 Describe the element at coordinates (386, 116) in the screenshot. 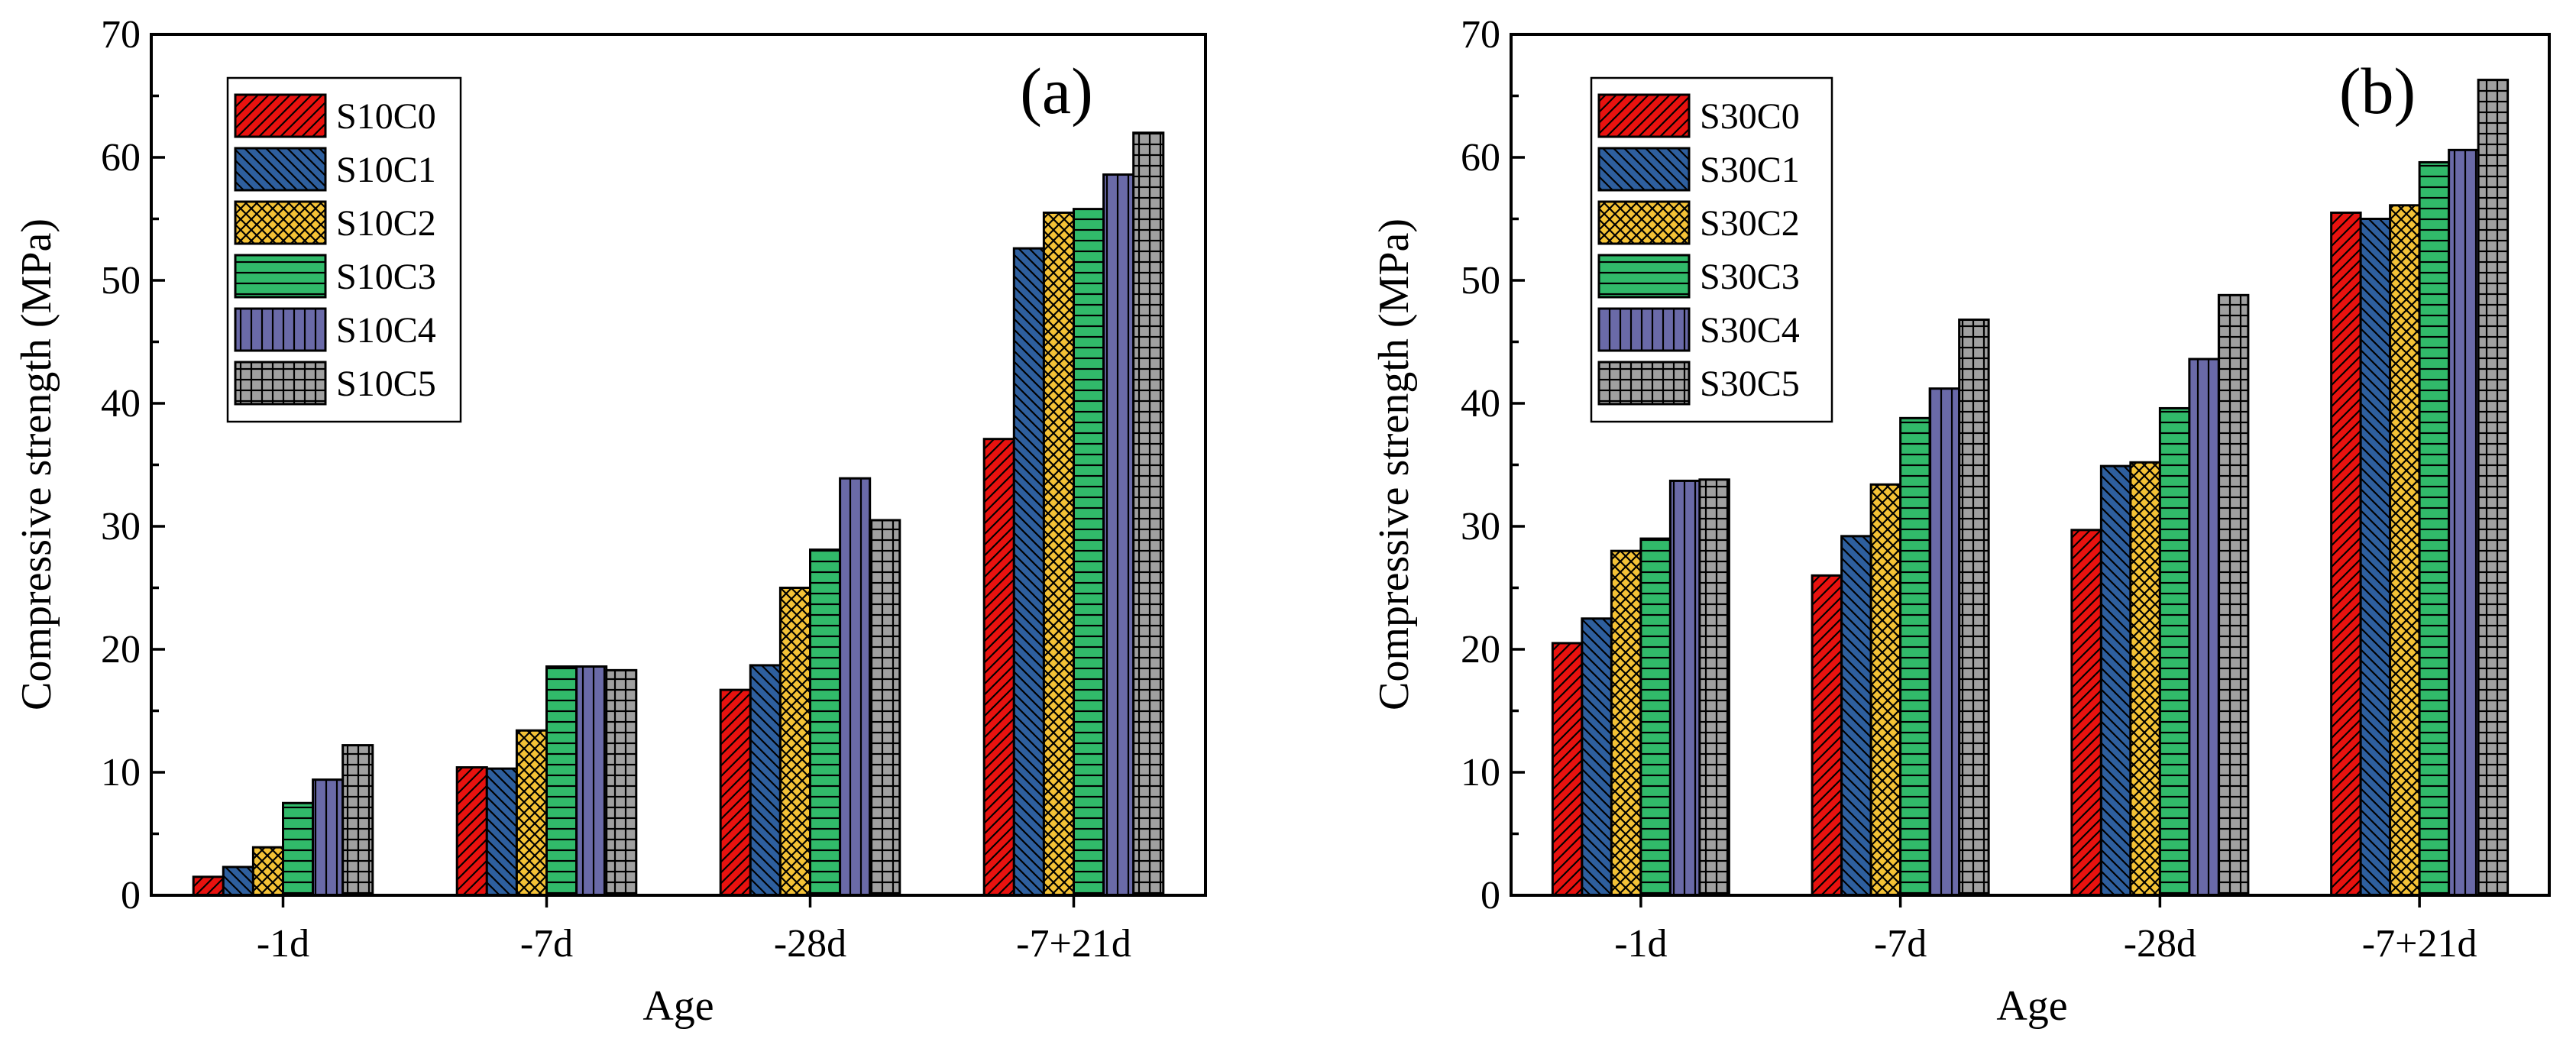

I see `legend-label: S10C0` at that location.